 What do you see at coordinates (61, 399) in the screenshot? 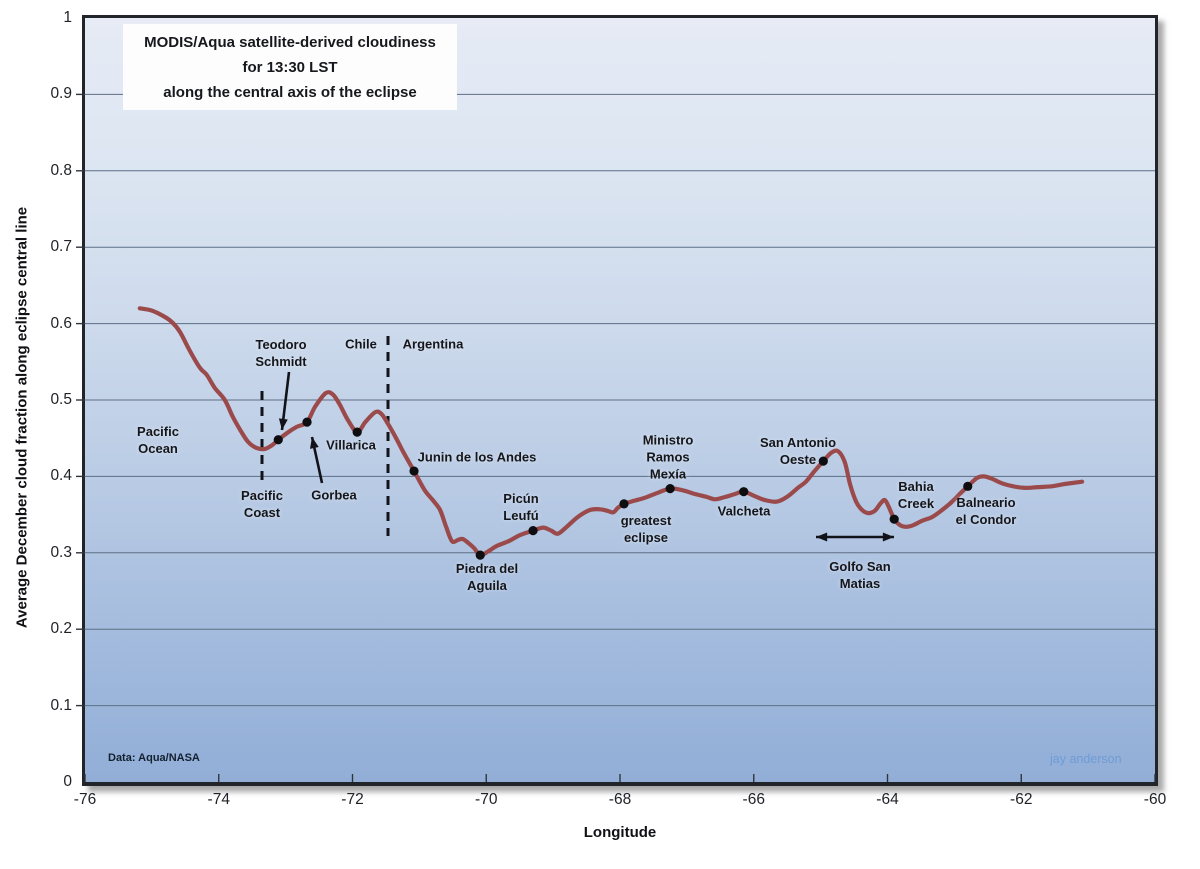
I see `ytick-label-0.5: 0.5` at bounding box center [61, 399].